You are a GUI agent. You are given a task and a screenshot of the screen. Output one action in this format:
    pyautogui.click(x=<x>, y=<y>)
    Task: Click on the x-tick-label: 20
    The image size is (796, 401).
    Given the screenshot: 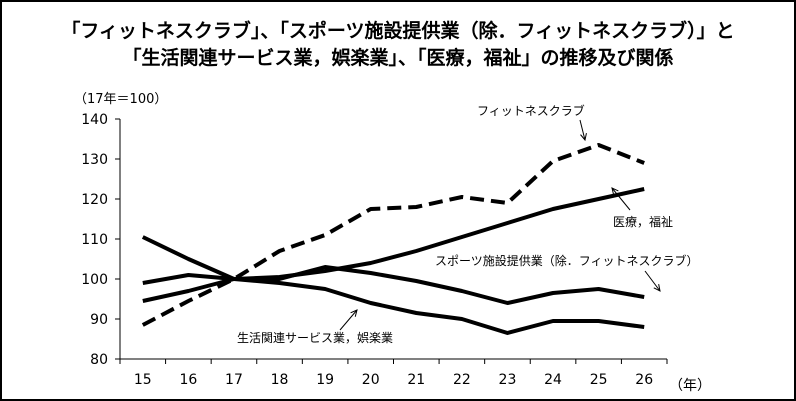 What is the action you would take?
    pyautogui.click(x=371, y=380)
    